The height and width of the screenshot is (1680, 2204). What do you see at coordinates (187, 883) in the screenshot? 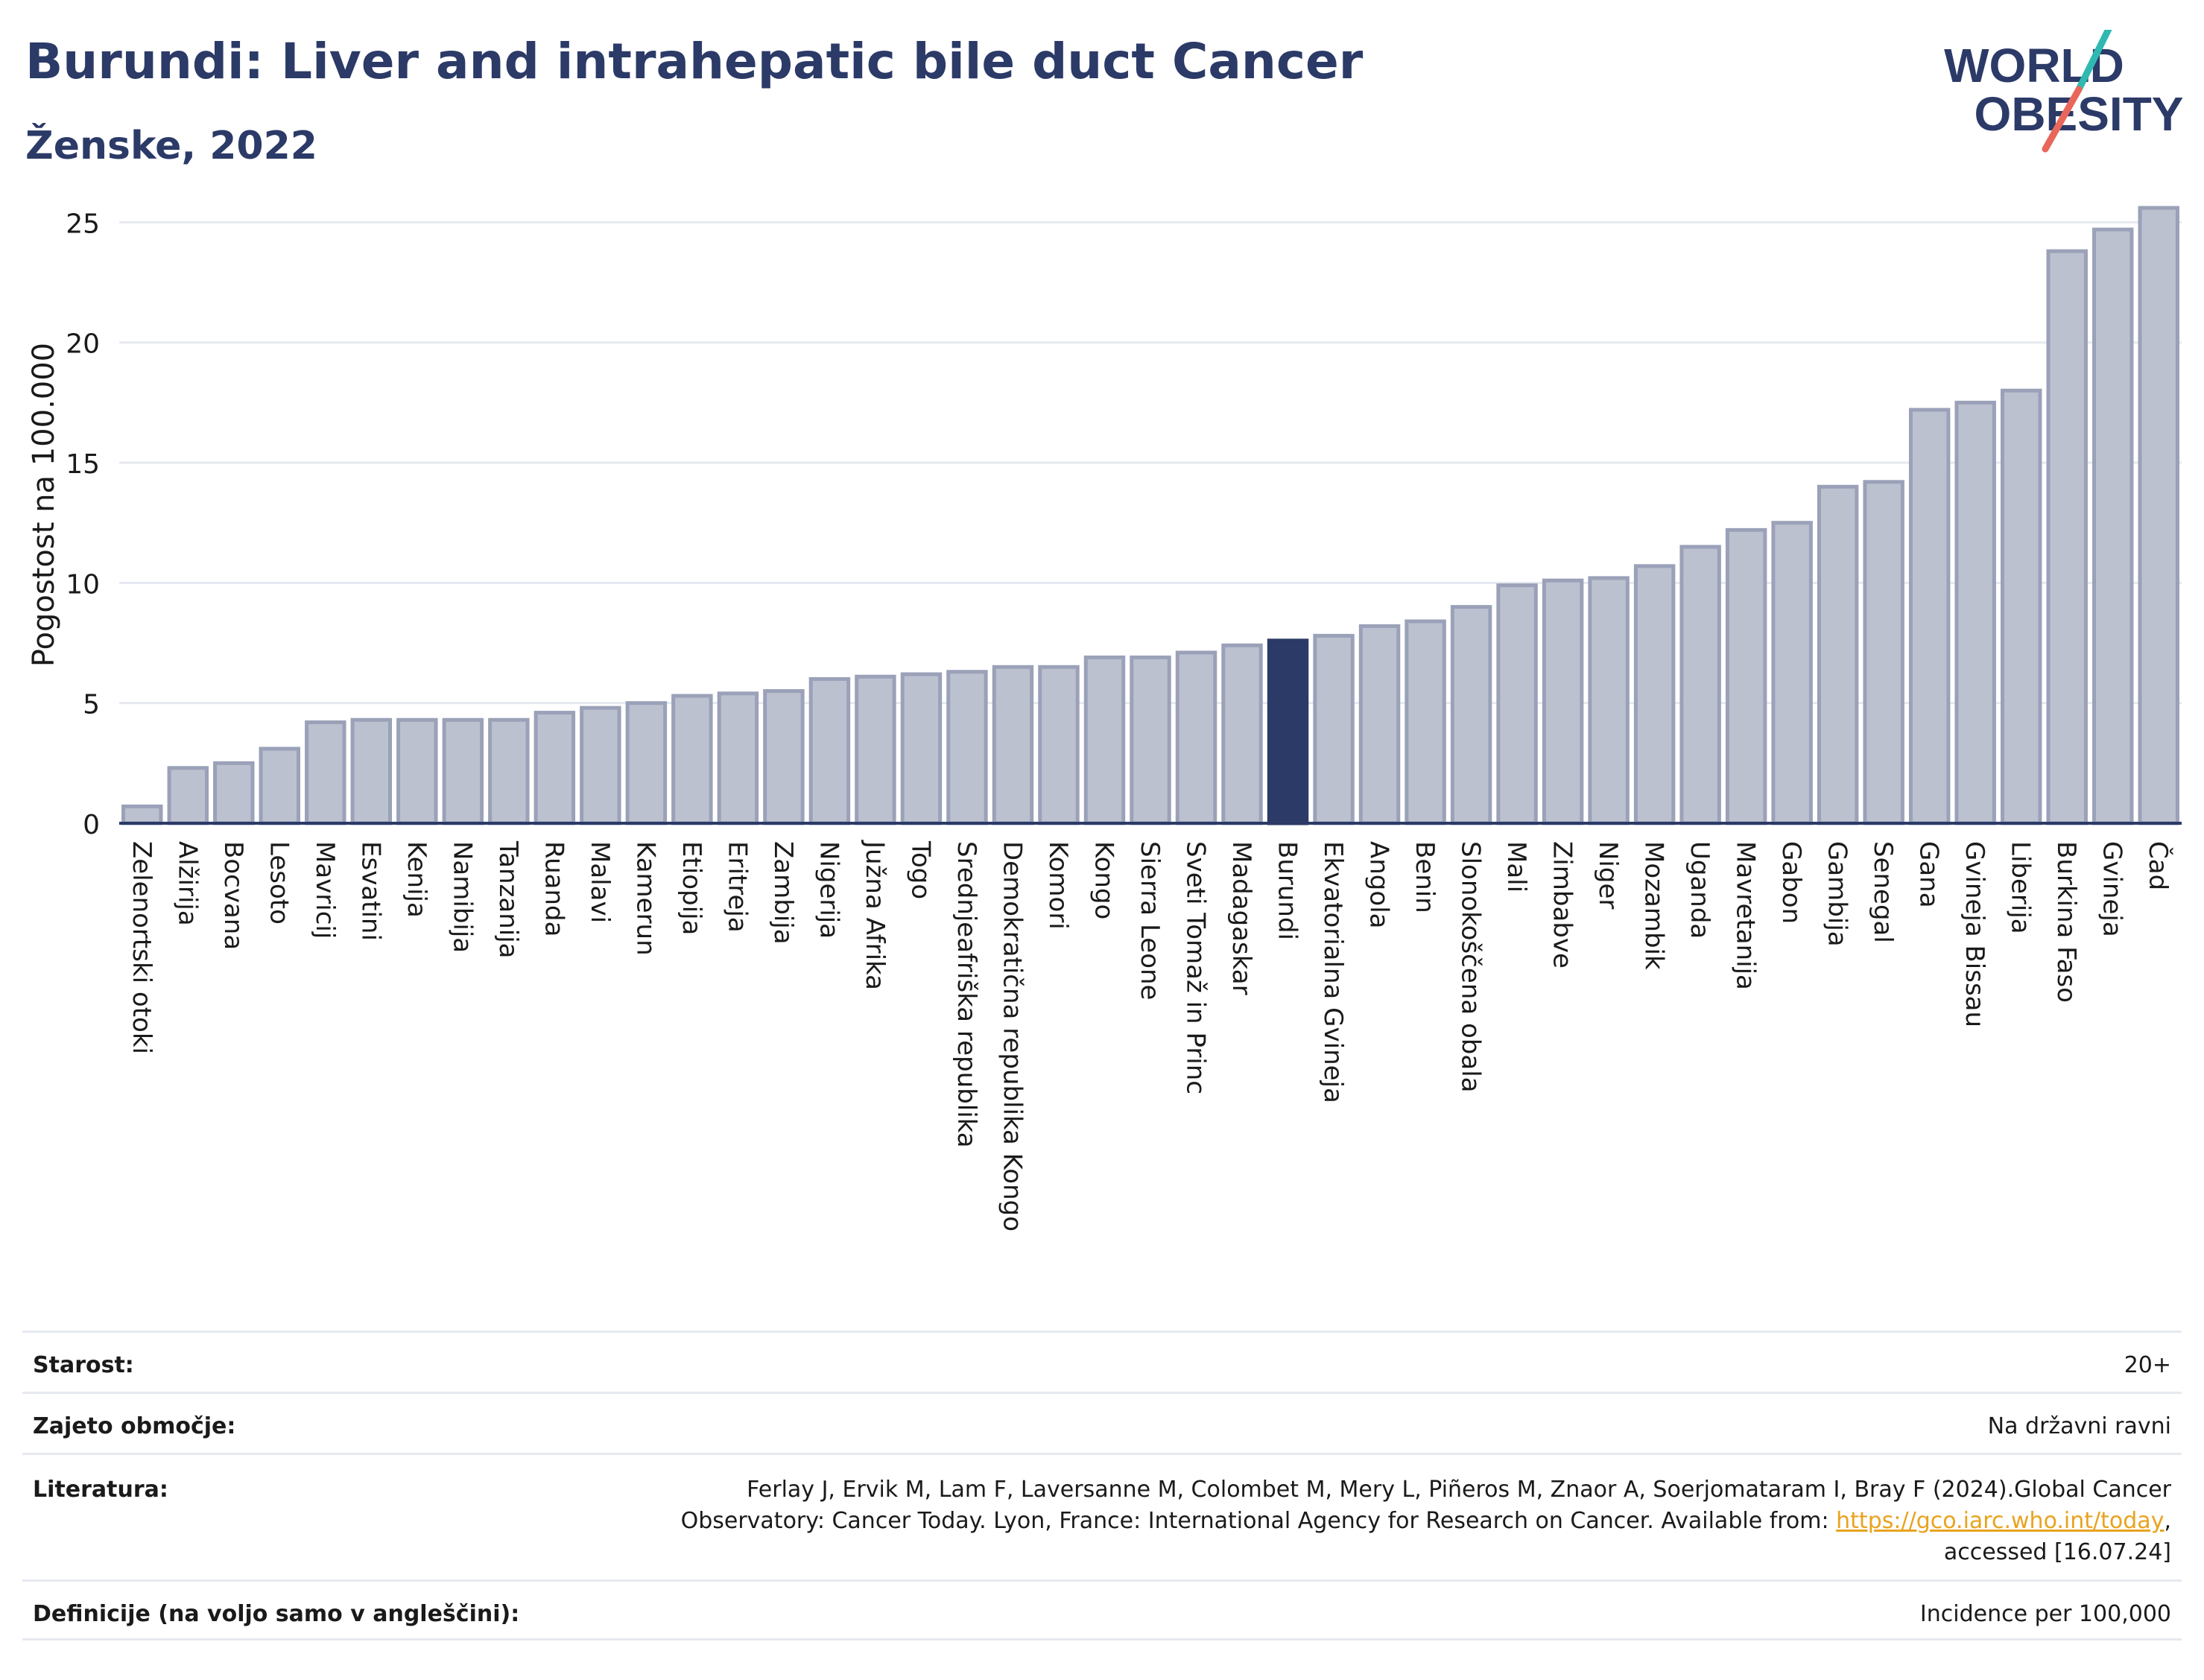
I see `x-tick-label: Alžirija` at bounding box center [187, 883].